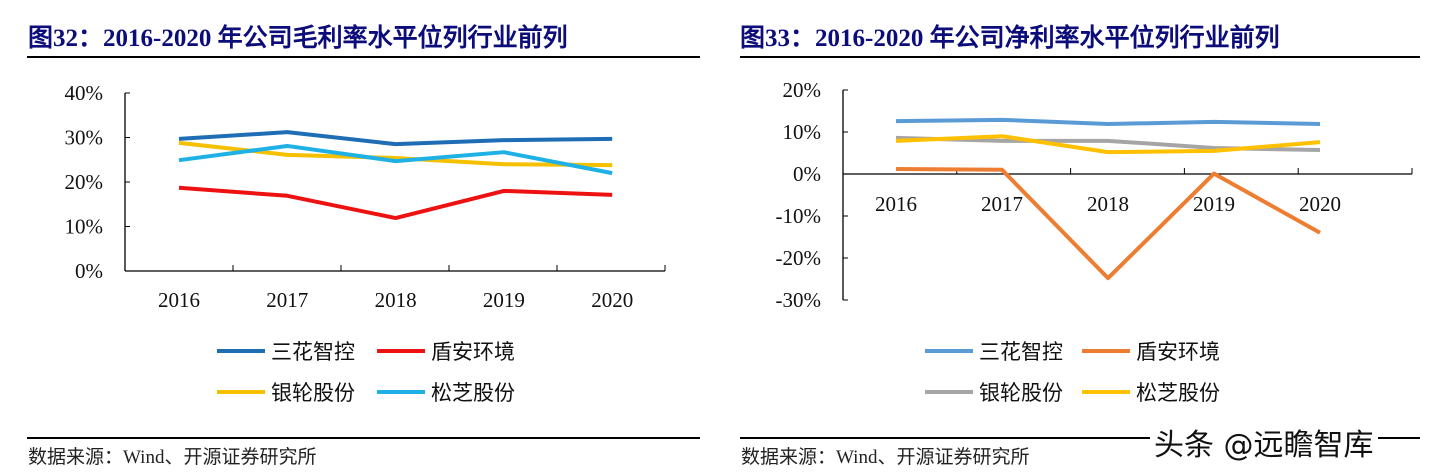  I want to click on watermark: 头条 @远瞻智库, so click(1264, 442).